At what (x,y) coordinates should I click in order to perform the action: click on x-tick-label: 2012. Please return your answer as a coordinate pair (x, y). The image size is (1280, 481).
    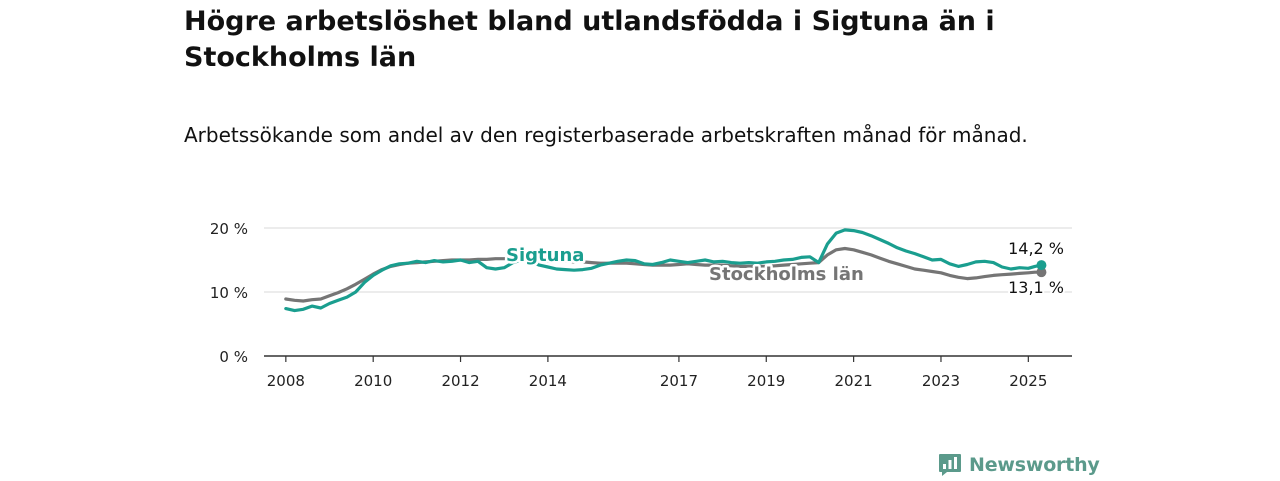
    Looking at the image, I should click on (460, 381).